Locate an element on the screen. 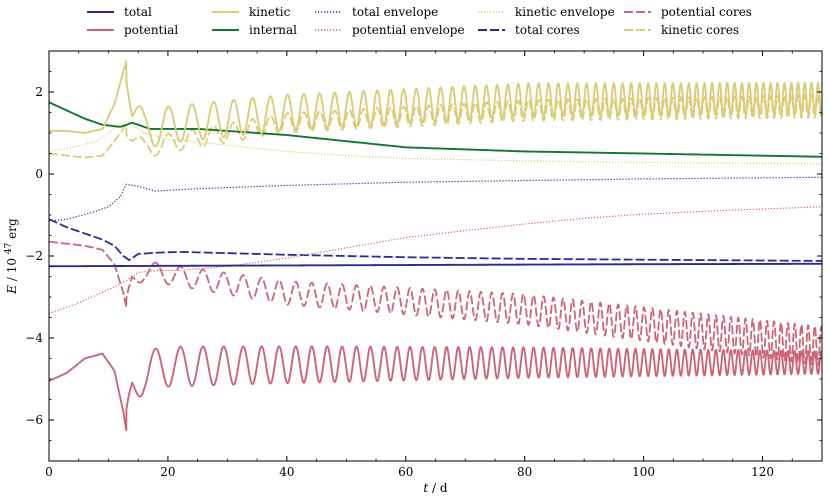 The width and height of the screenshot is (830, 498). series-line-internal is located at coordinates (435, 129).